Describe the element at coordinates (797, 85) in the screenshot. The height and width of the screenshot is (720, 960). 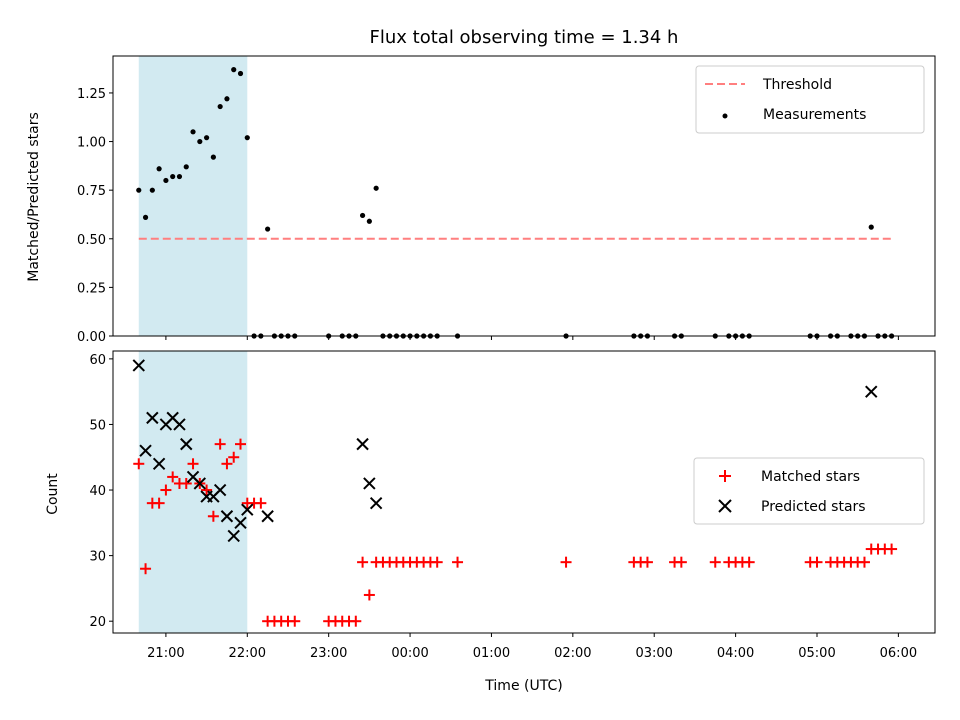
I see `threshold-legend-label: Threshold` at that location.